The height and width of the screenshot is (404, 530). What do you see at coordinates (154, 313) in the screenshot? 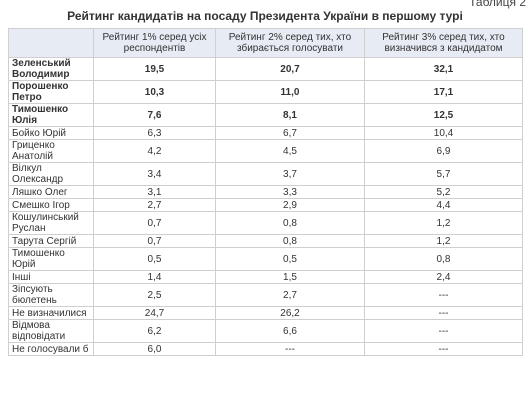
I see `rating-all-cell: 24,7` at bounding box center [154, 313].